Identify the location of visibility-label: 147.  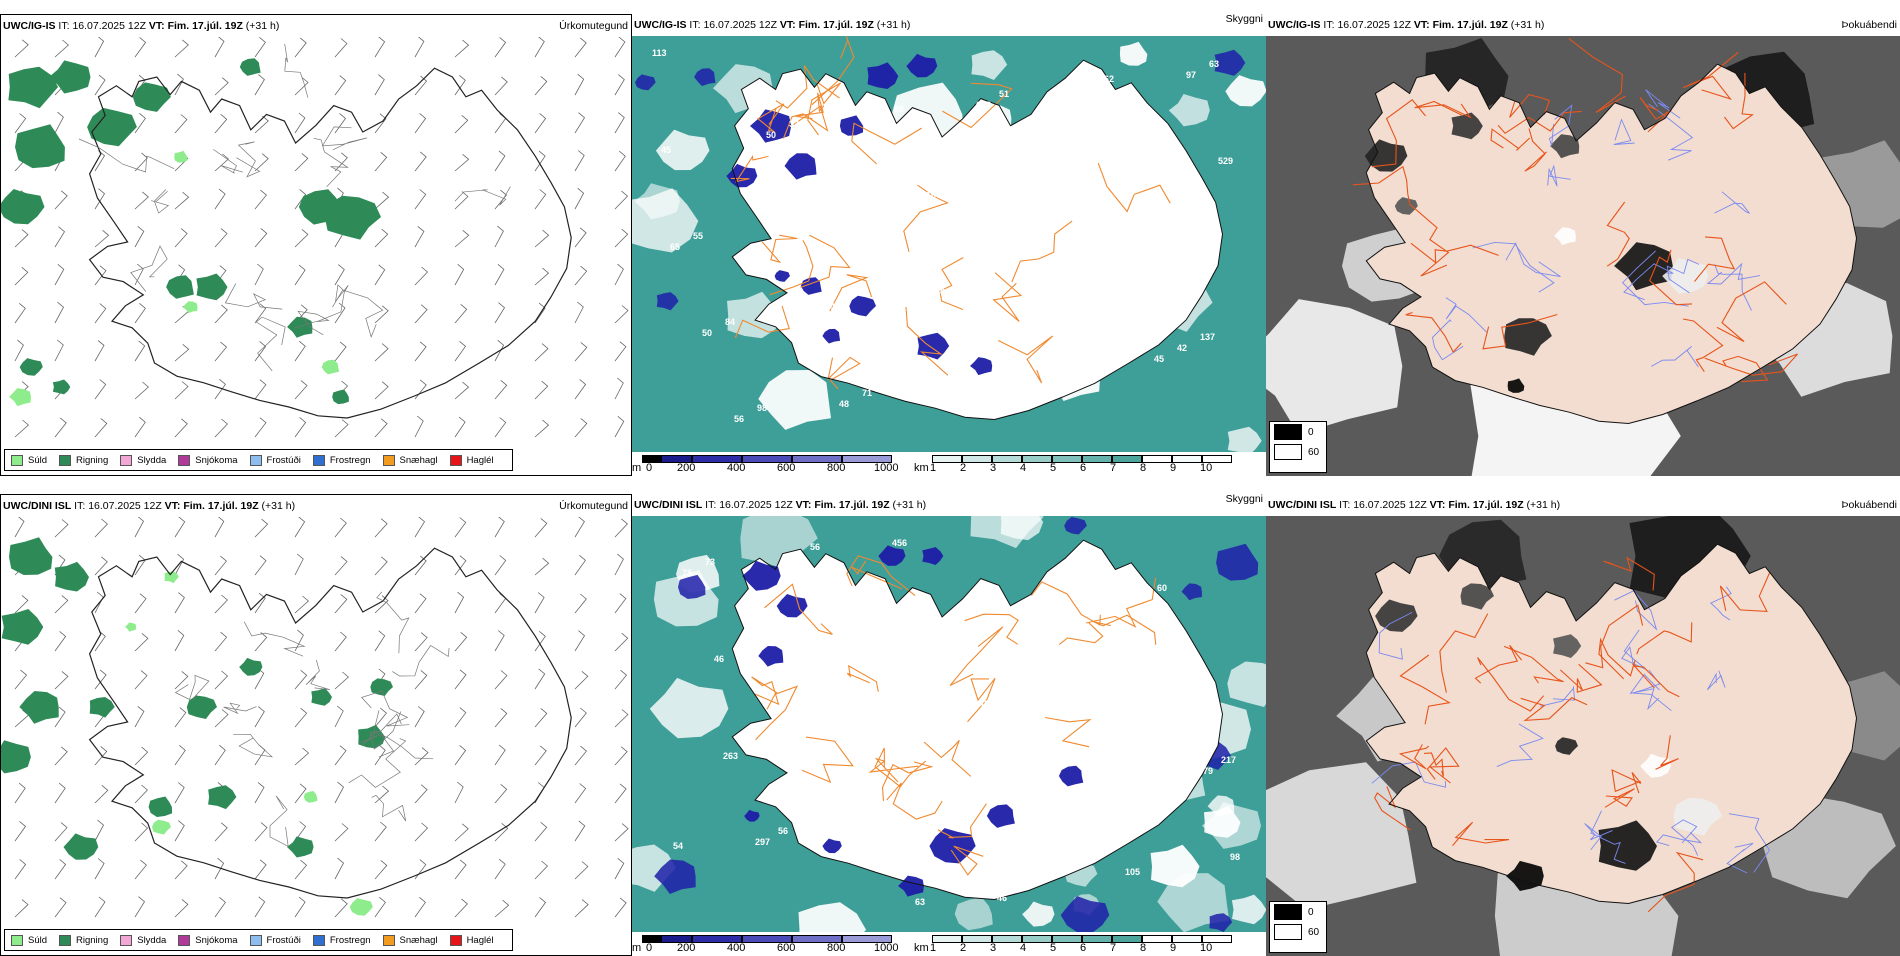
(931, 629).